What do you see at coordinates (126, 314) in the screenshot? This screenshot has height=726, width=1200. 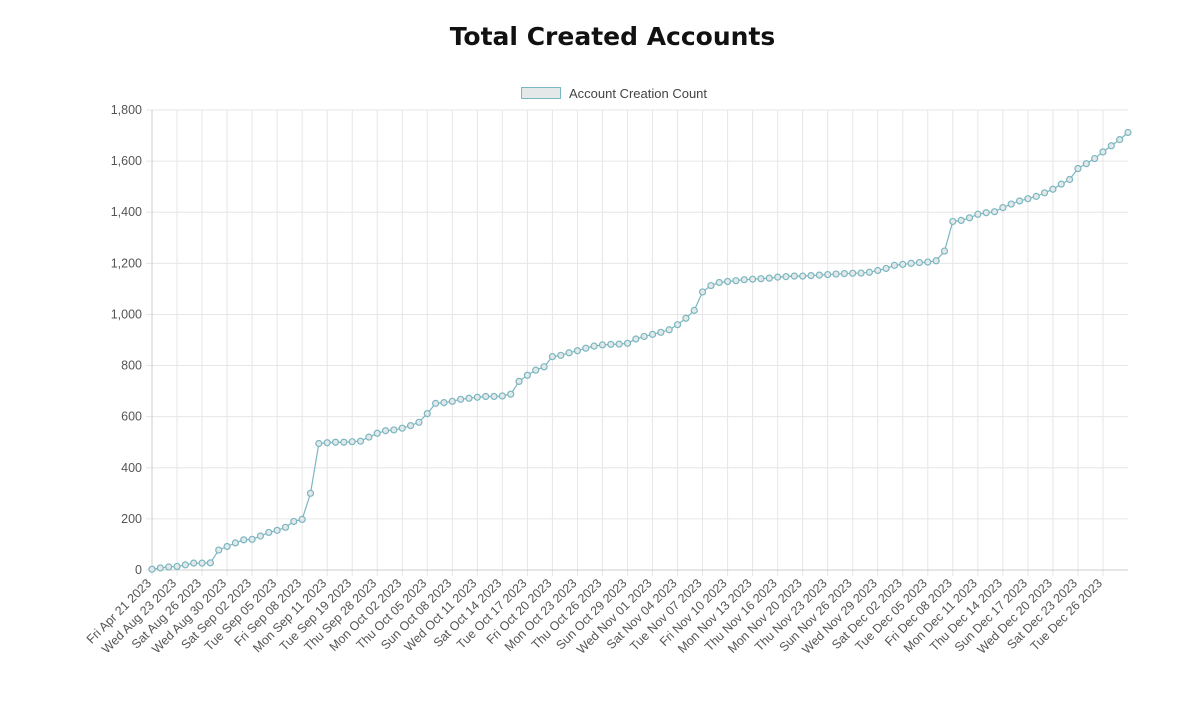 I see `y-tick-label: 1,000` at bounding box center [126, 314].